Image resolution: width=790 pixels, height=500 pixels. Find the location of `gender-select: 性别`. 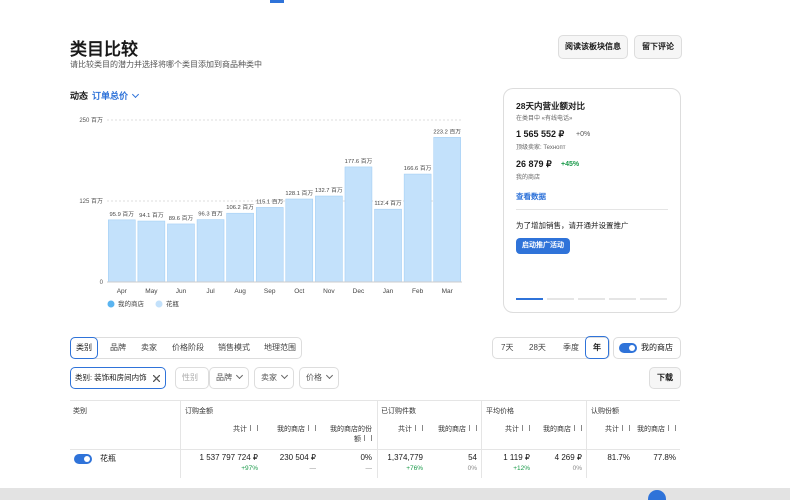

gender-select: 性别 is located at coordinates (192, 378).